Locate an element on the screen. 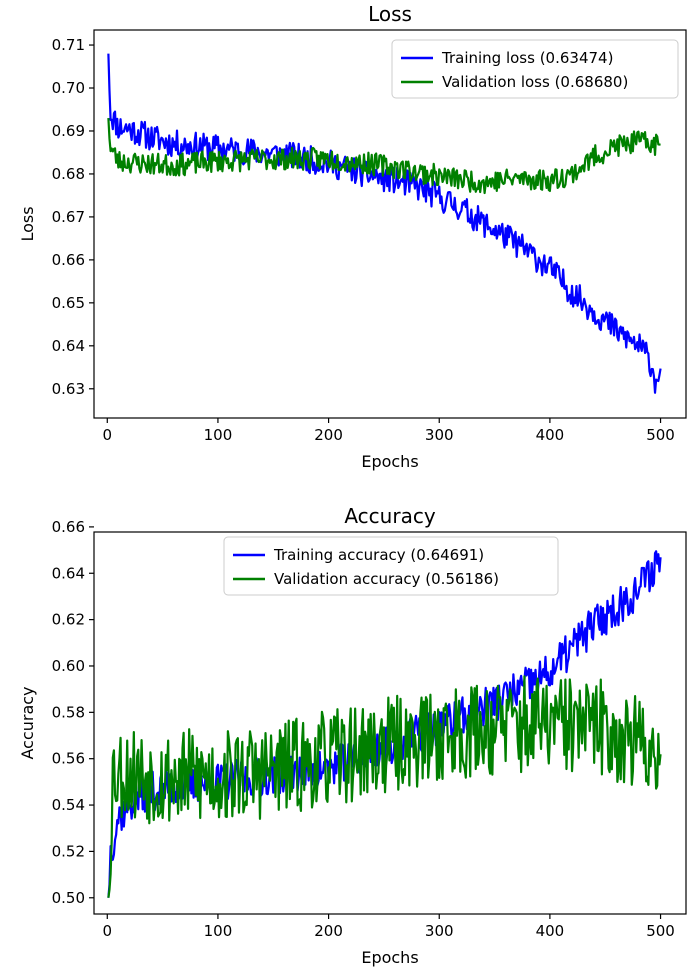 The height and width of the screenshot is (972, 700). y-tick-label: 0.50 is located at coordinates (68, 898).